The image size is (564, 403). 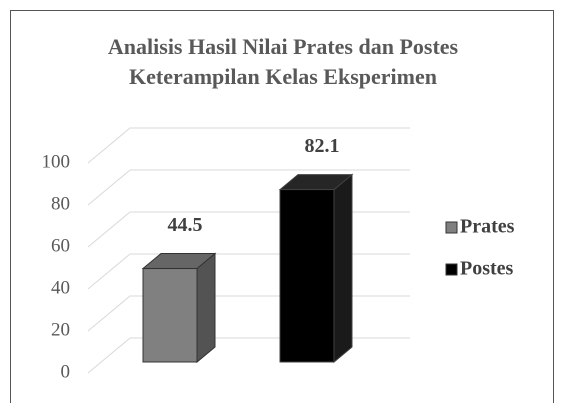 What do you see at coordinates (185, 225) in the screenshot?
I see `data-label: 44.5` at bounding box center [185, 225].